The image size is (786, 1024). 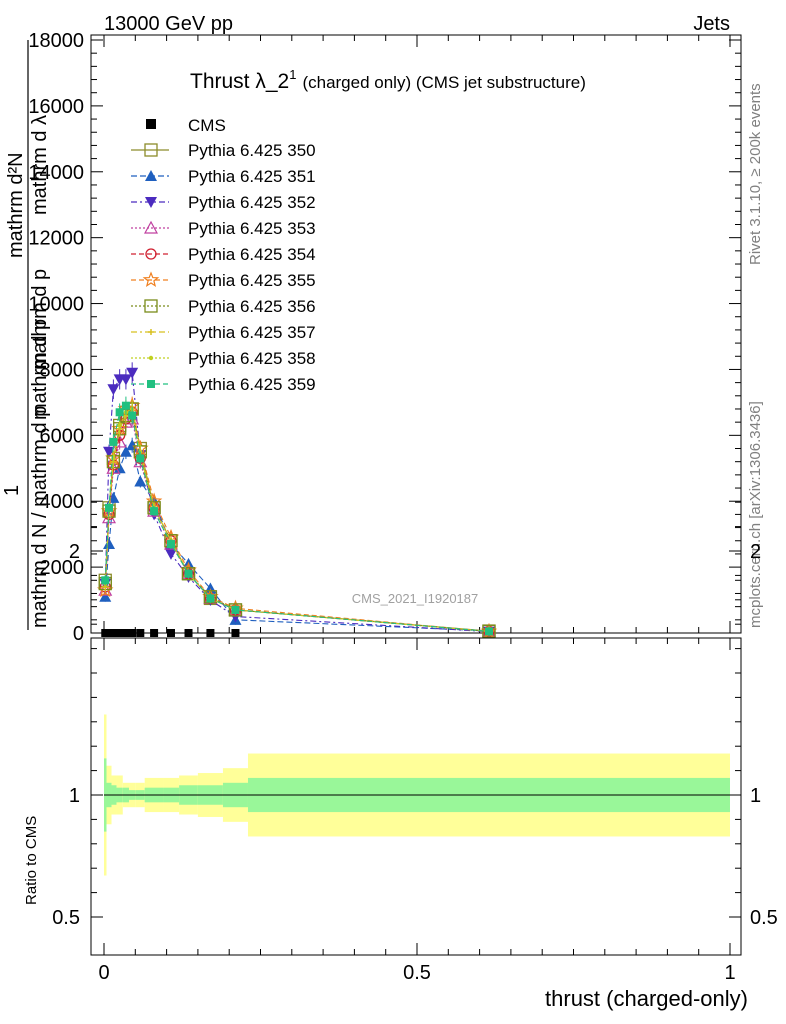 What do you see at coordinates (62, 502) in the screenshot?
I see `main-y-tick-label: 4000` at bounding box center [62, 502].